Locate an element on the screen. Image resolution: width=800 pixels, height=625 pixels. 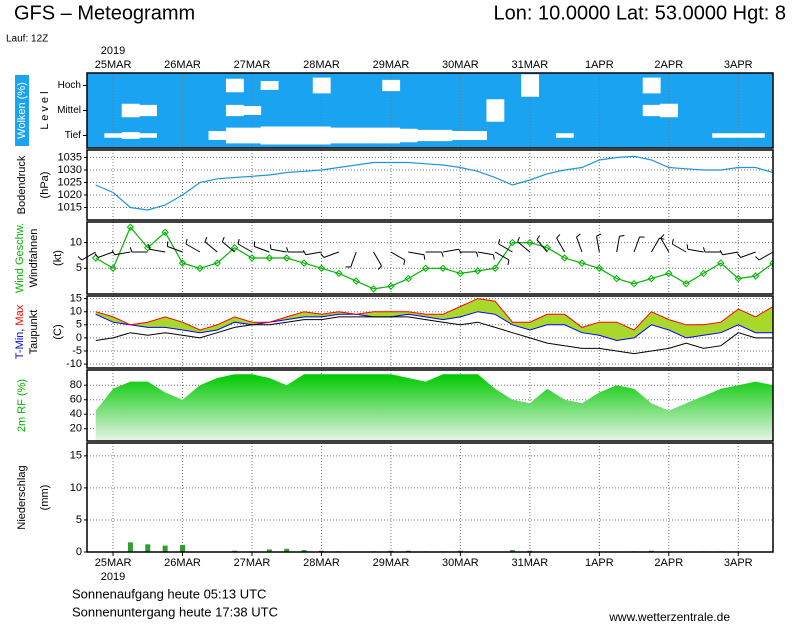
y-tick-label: 80 is located at coordinates (76, 385).